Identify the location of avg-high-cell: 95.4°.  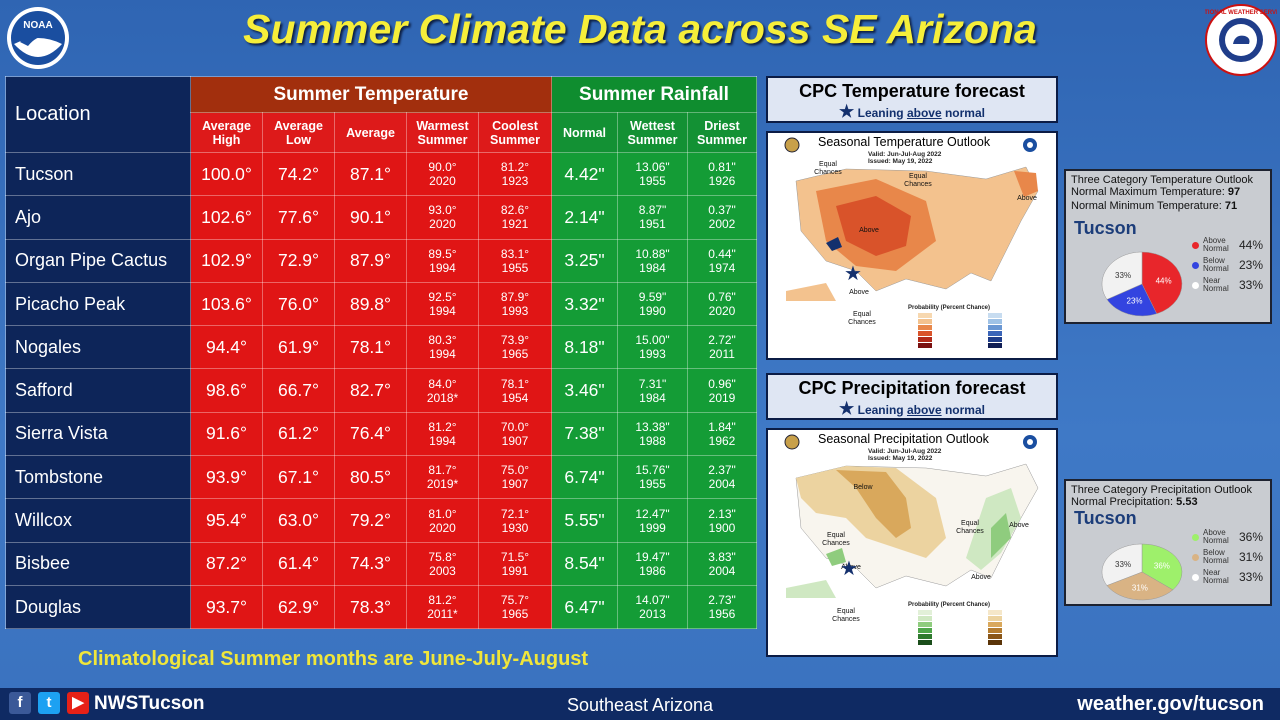
(226, 520).